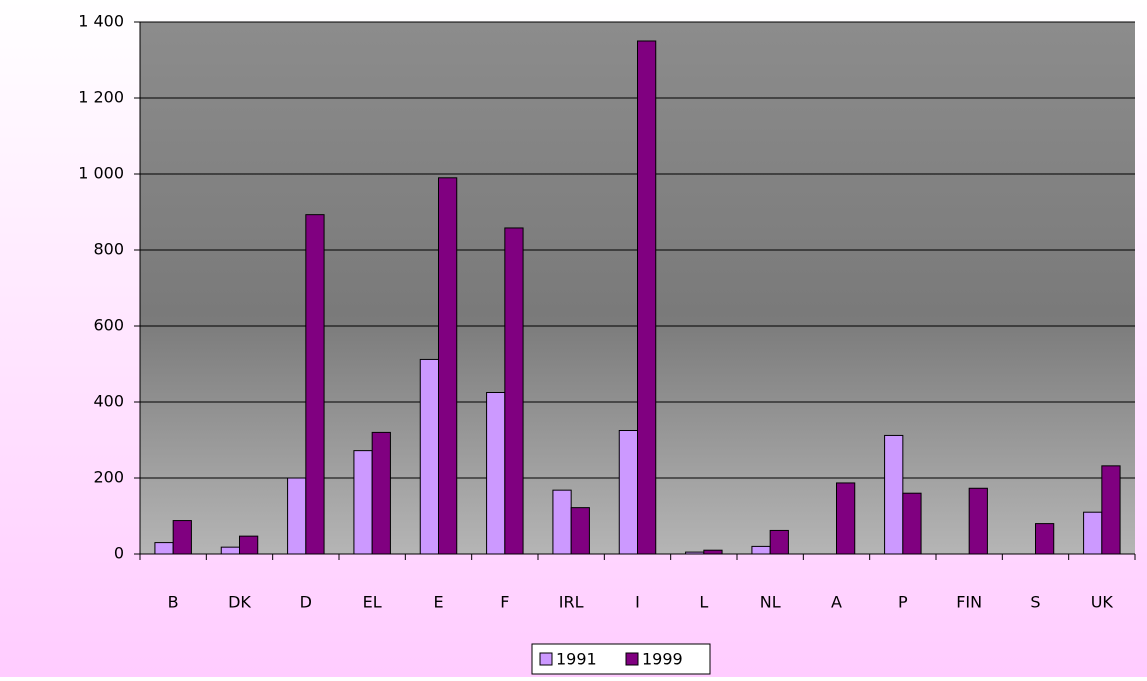 This screenshot has height=681, width=1147. What do you see at coordinates (438, 602) in the screenshot?
I see `x-tick-label: E` at bounding box center [438, 602].